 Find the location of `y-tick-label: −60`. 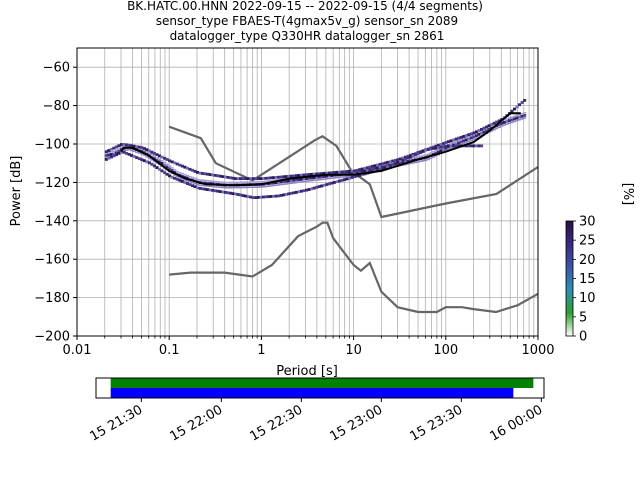

y-tick-label: −60 is located at coordinates (56, 68).